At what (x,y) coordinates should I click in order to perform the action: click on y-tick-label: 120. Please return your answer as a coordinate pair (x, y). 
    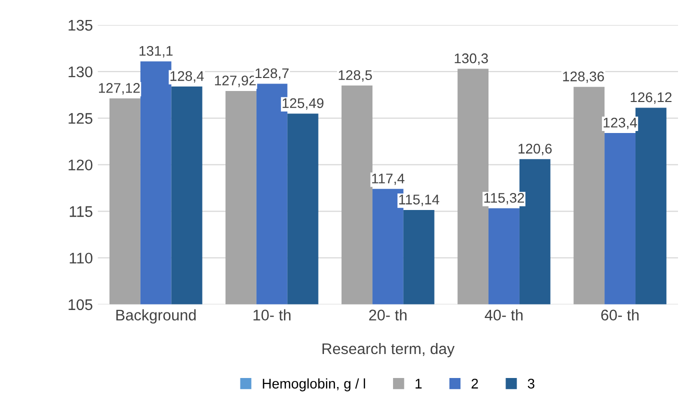
    Looking at the image, I should click on (80, 165).